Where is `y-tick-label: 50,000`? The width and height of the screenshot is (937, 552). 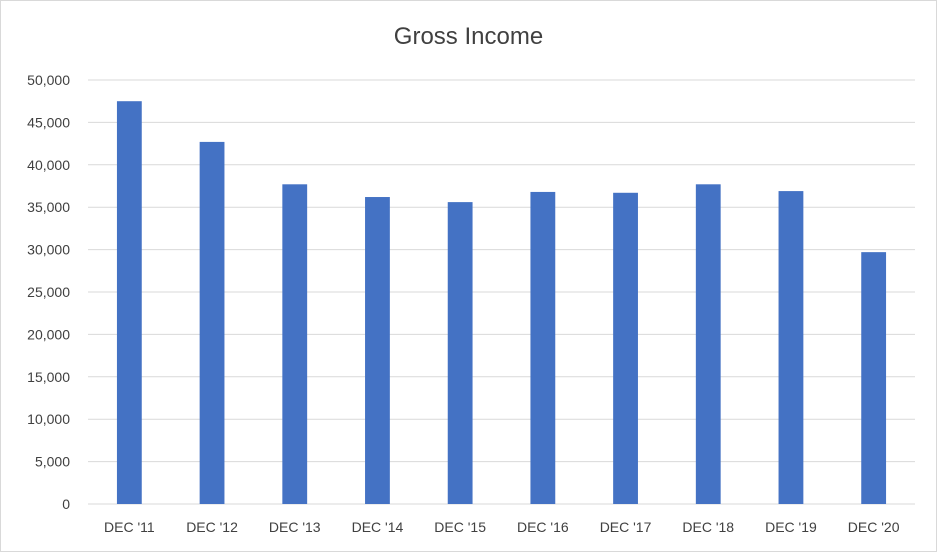 y-tick-label: 50,000 is located at coordinates (48, 80).